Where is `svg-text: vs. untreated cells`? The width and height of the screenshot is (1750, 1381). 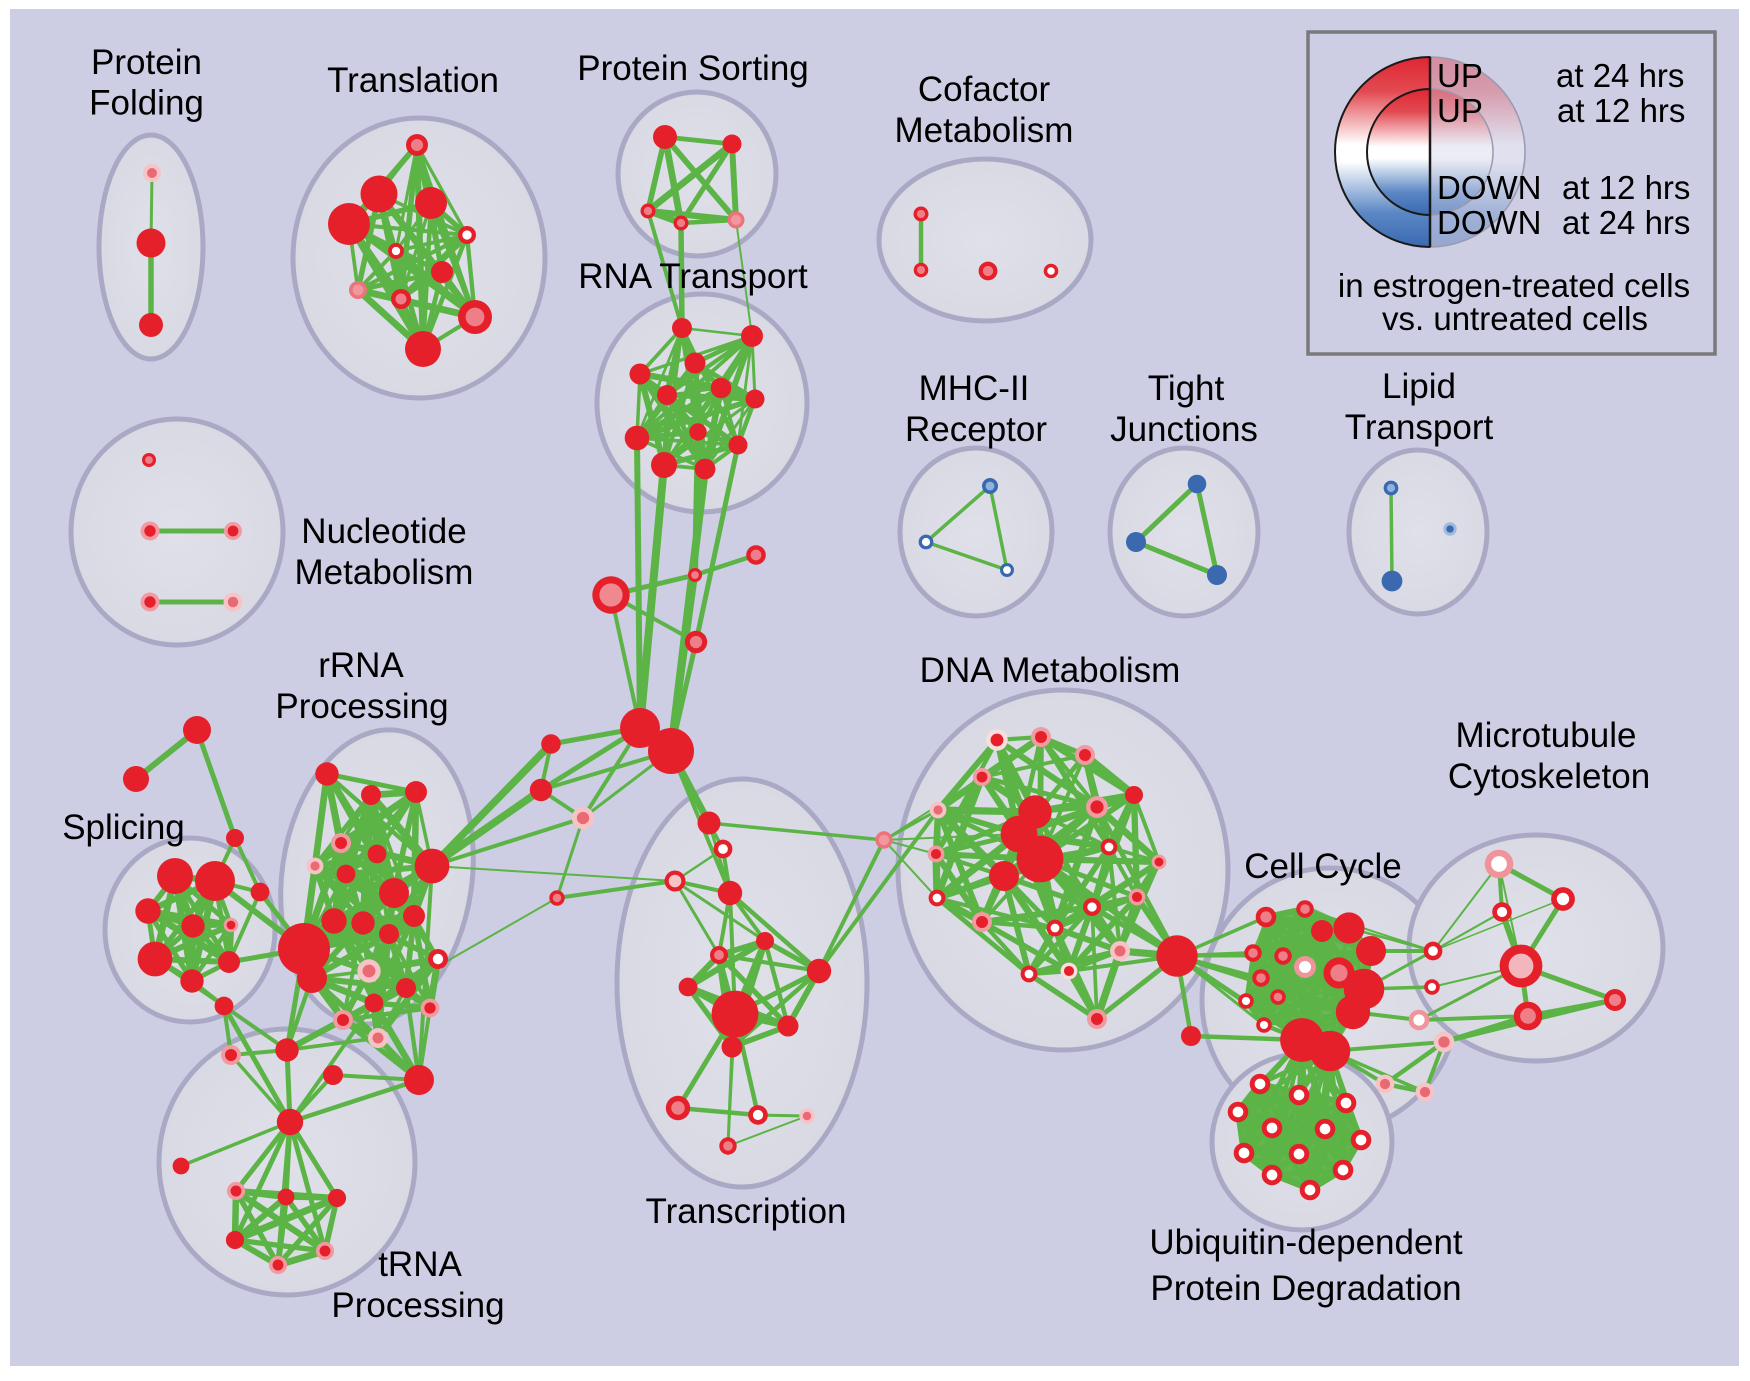 svg-text: vs. untreated cells is located at coordinates (1515, 318).